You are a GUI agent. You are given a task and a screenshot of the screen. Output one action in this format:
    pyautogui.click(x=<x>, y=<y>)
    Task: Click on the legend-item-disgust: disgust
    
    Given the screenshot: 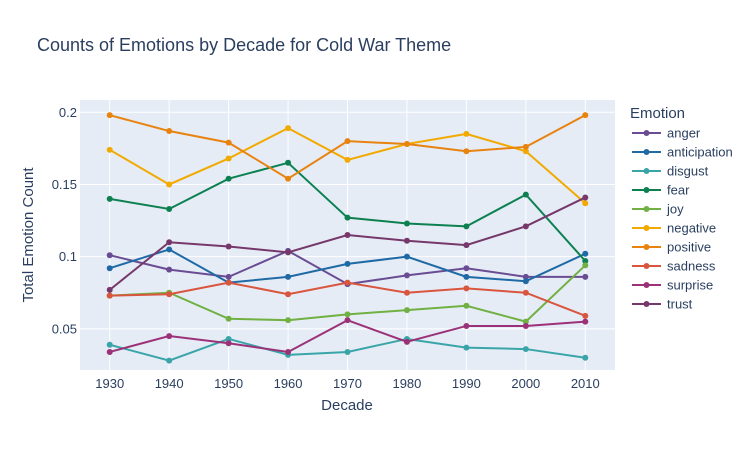 What is the action you would take?
    pyautogui.click(x=670, y=171)
    